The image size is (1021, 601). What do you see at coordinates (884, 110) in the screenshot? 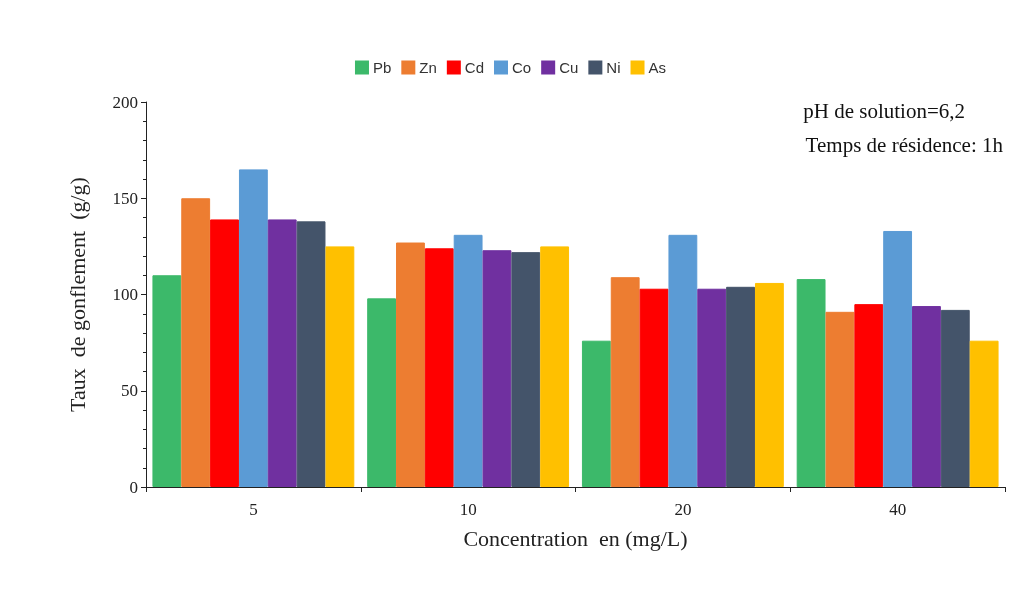
I see `annotation: pH de solution=6,2` at bounding box center [884, 110].